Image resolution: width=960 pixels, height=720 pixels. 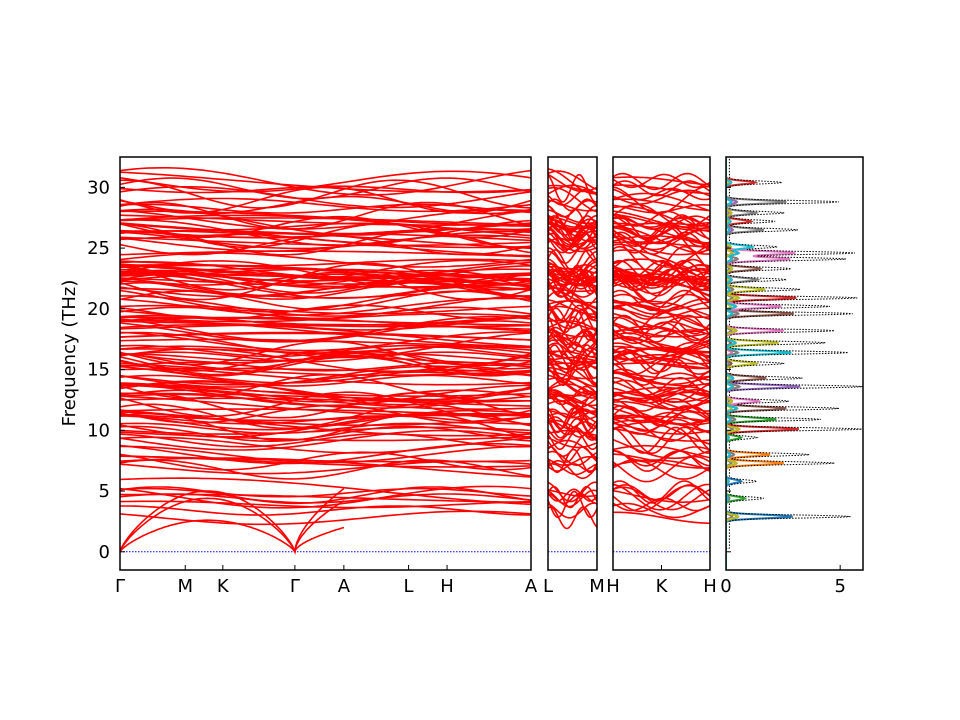 I want to click on y-tick-label: 30, so click(x=98, y=187).